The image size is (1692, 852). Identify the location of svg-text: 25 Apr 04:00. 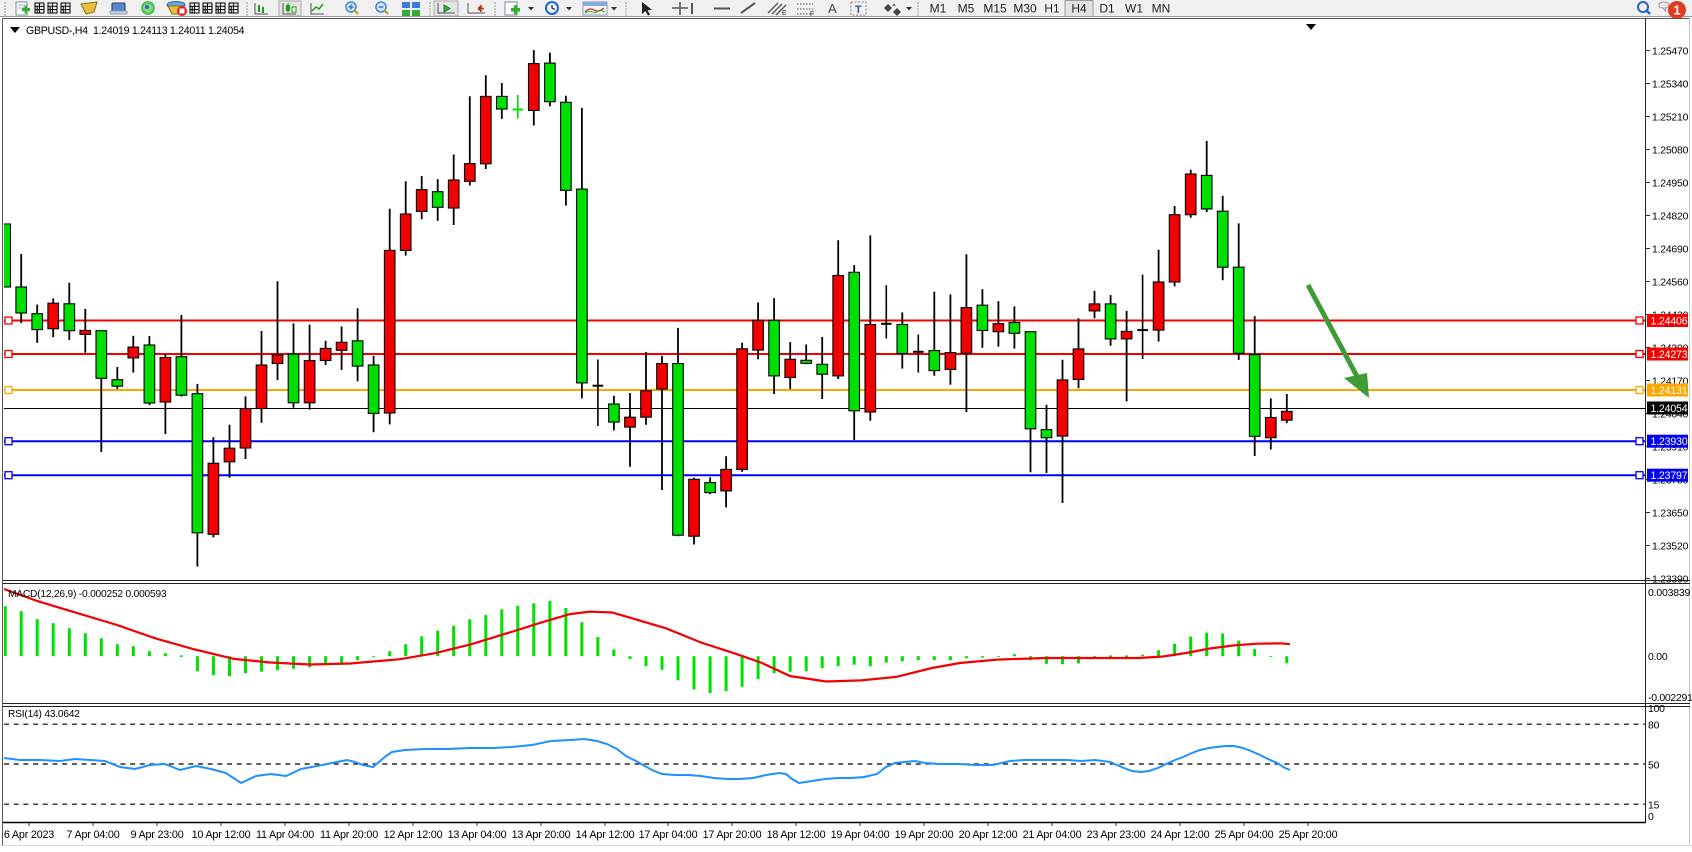
(1244, 835).